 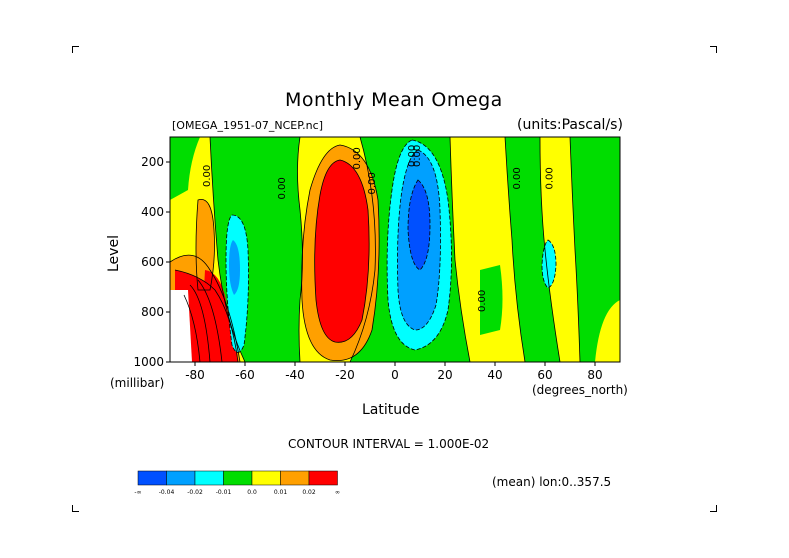 What do you see at coordinates (532, 249) in the screenshot?
I see `green-region-north-a` at bounding box center [532, 249].